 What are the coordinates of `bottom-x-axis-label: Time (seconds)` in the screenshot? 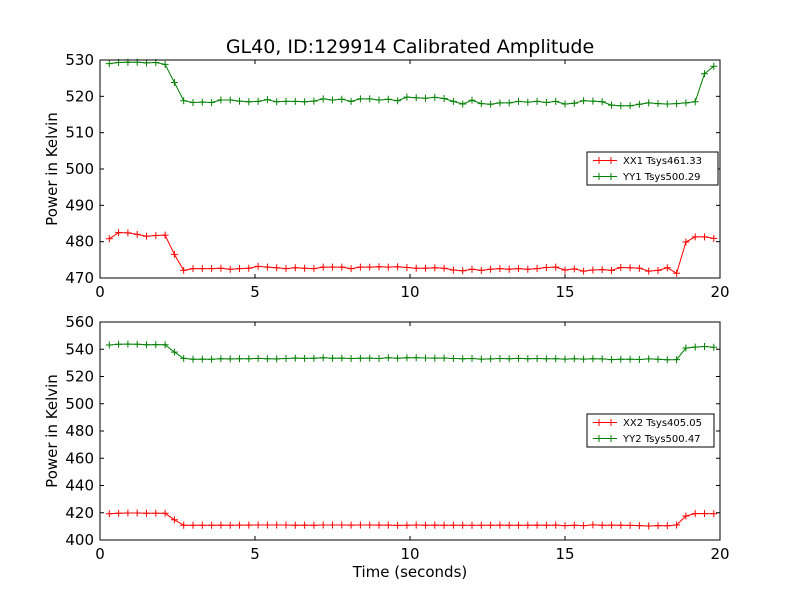 It's located at (410, 572).